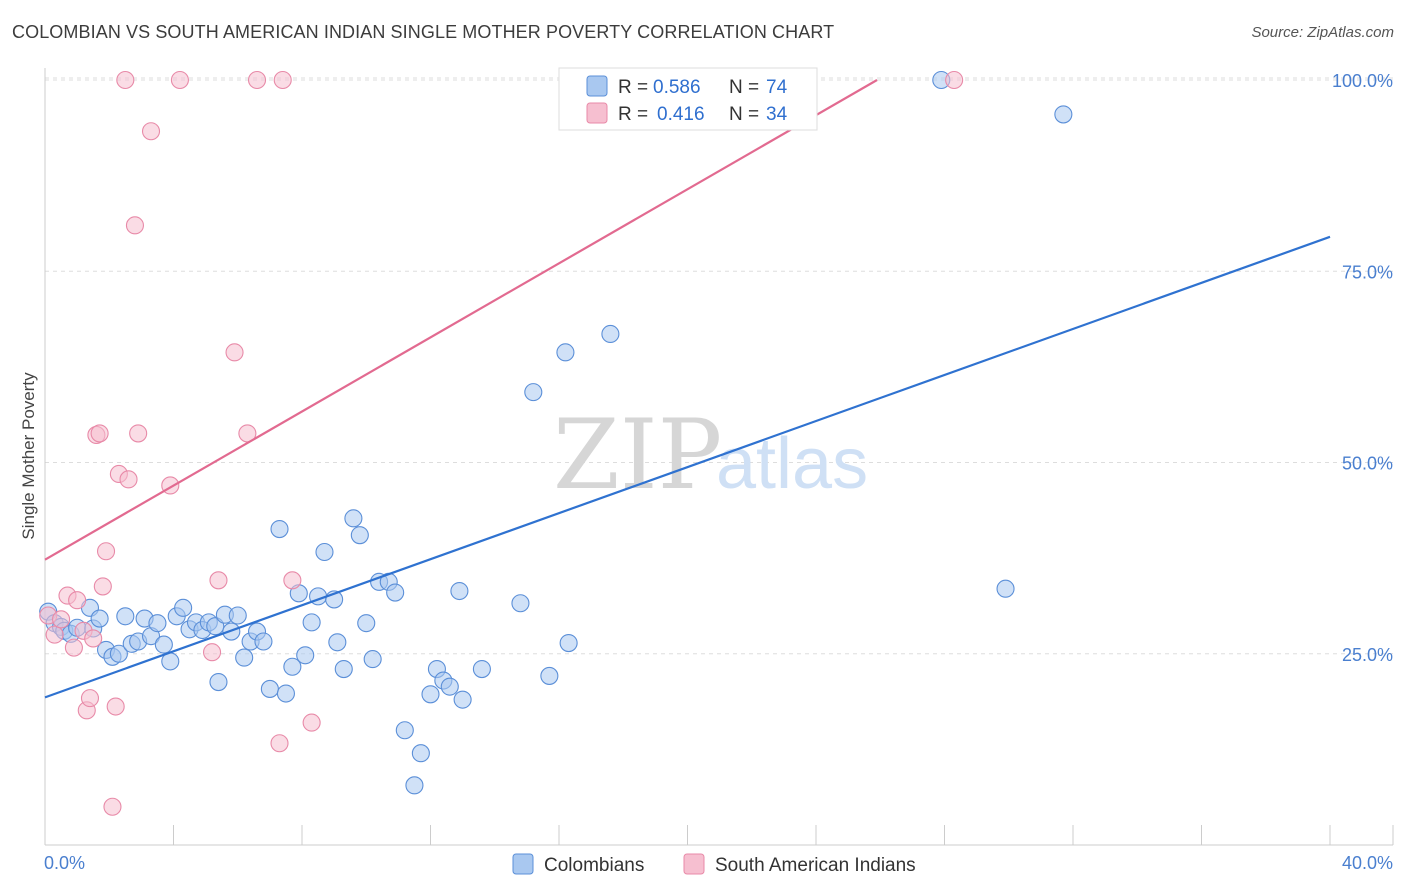 The image size is (1406, 892). I want to click on source-credit: Source: ZipAtlas.com, so click(1322, 32).